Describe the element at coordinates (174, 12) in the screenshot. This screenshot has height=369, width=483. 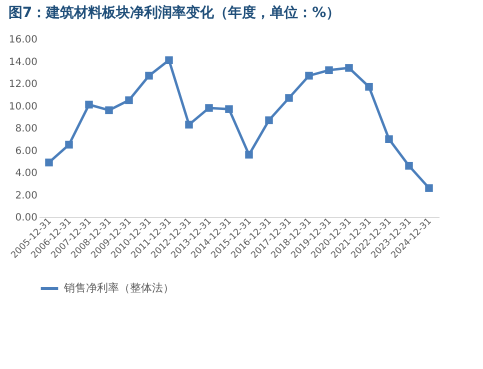
I see `chart-title: 图7：建筑材料板块净利润率变化（年度，单位：%）` at that location.